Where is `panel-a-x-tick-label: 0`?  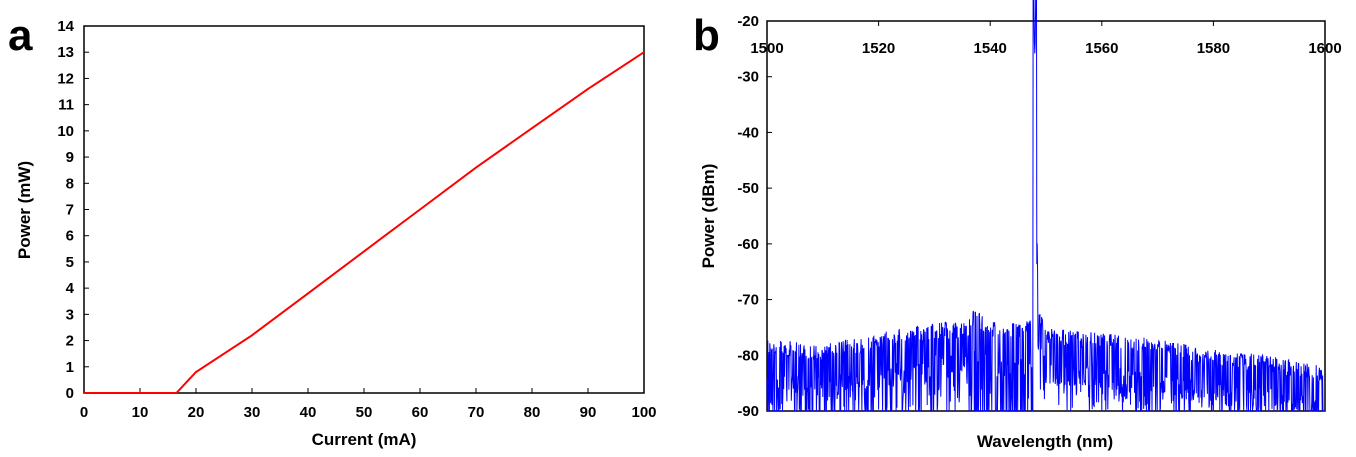 panel-a-x-tick-label: 0 is located at coordinates (84, 412).